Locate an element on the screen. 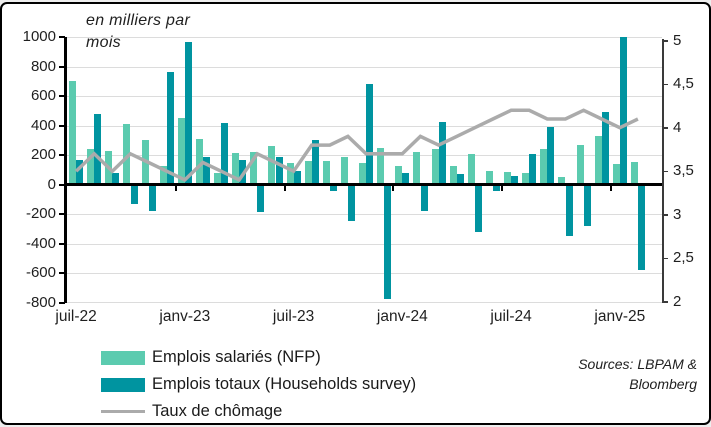 The image size is (711, 427). unemployment-line-swatch is located at coordinates (123, 411).